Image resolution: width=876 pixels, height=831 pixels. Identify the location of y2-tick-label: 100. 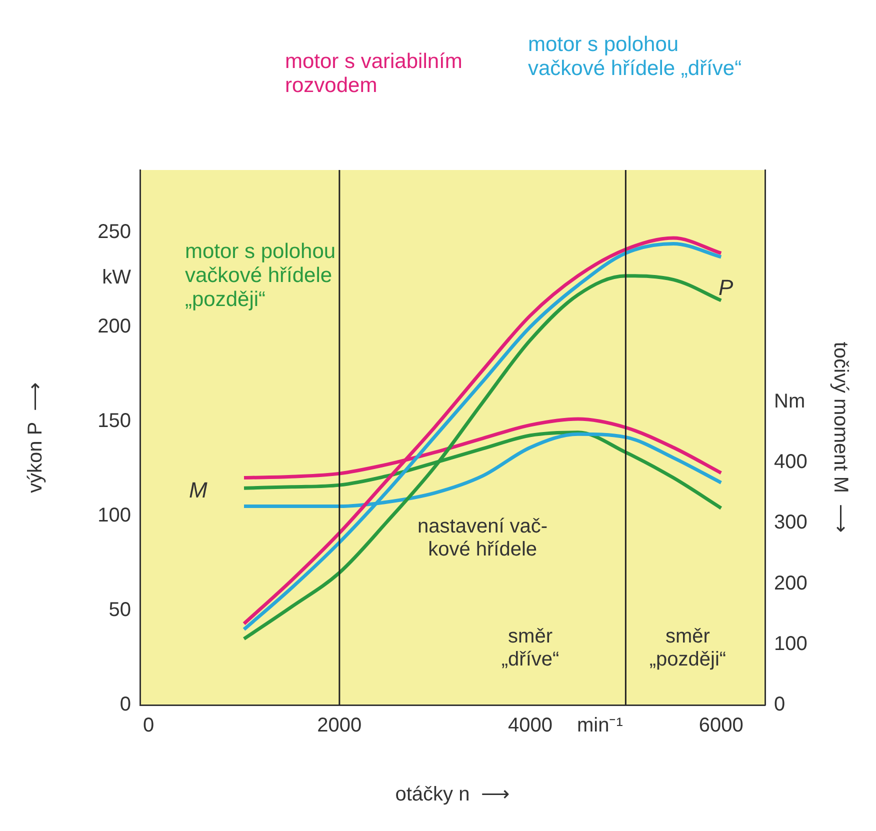
(791, 643).